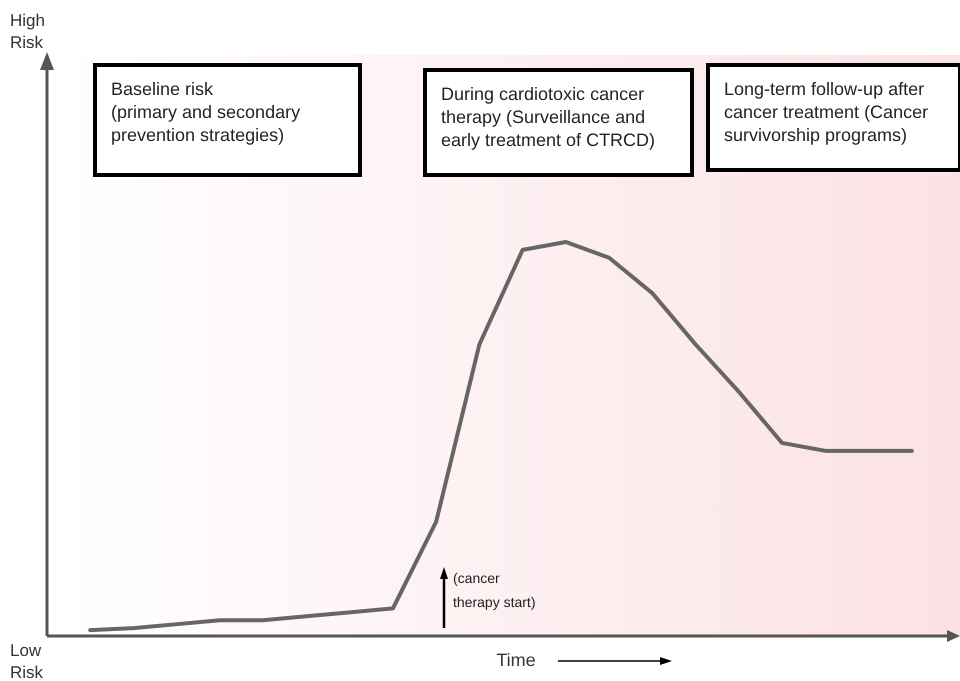  Describe the element at coordinates (27, 661) in the screenshot. I see `text: Low Risk` at that location.